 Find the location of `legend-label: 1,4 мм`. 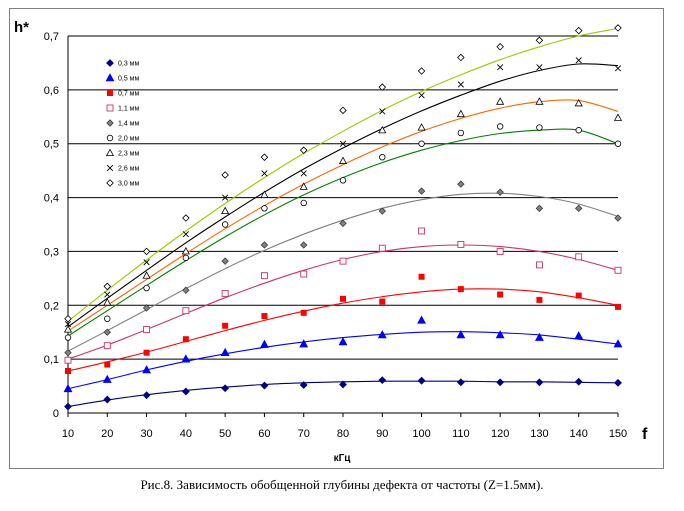

legend-label: 1,4 мм is located at coordinates (128, 124).